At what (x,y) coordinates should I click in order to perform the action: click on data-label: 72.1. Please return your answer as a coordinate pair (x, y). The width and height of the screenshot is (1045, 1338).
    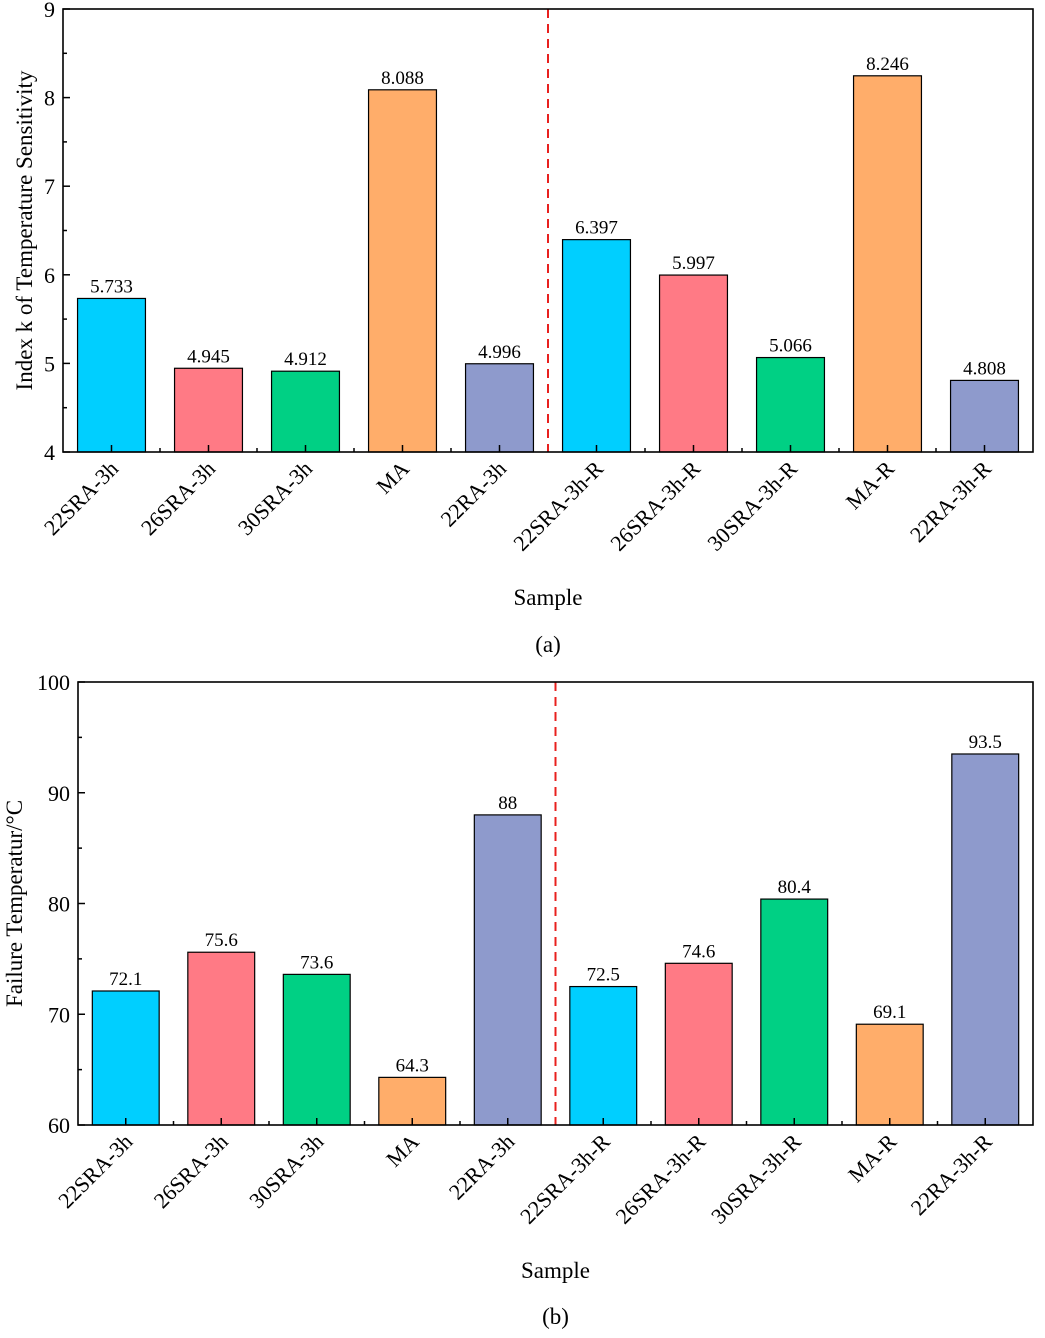
    Looking at the image, I should click on (125, 979).